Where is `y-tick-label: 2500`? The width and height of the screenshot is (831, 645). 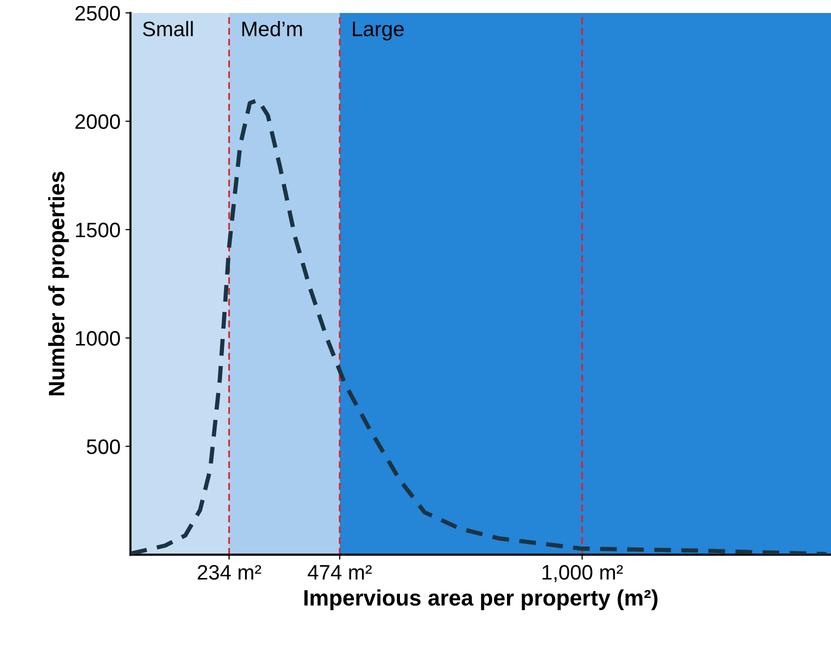 y-tick-label: 2500 is located at coordinates (97, 13).